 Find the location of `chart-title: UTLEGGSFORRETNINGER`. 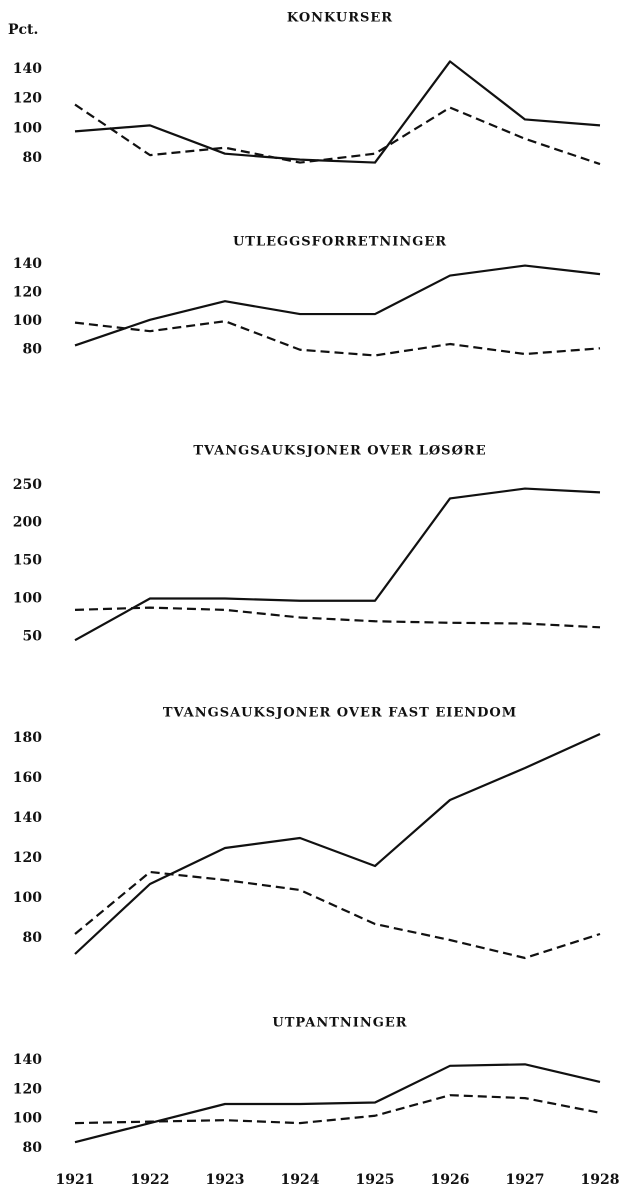

chart-title: UTLEGGSFORRETNINGER is located at coordinates (340, 242).